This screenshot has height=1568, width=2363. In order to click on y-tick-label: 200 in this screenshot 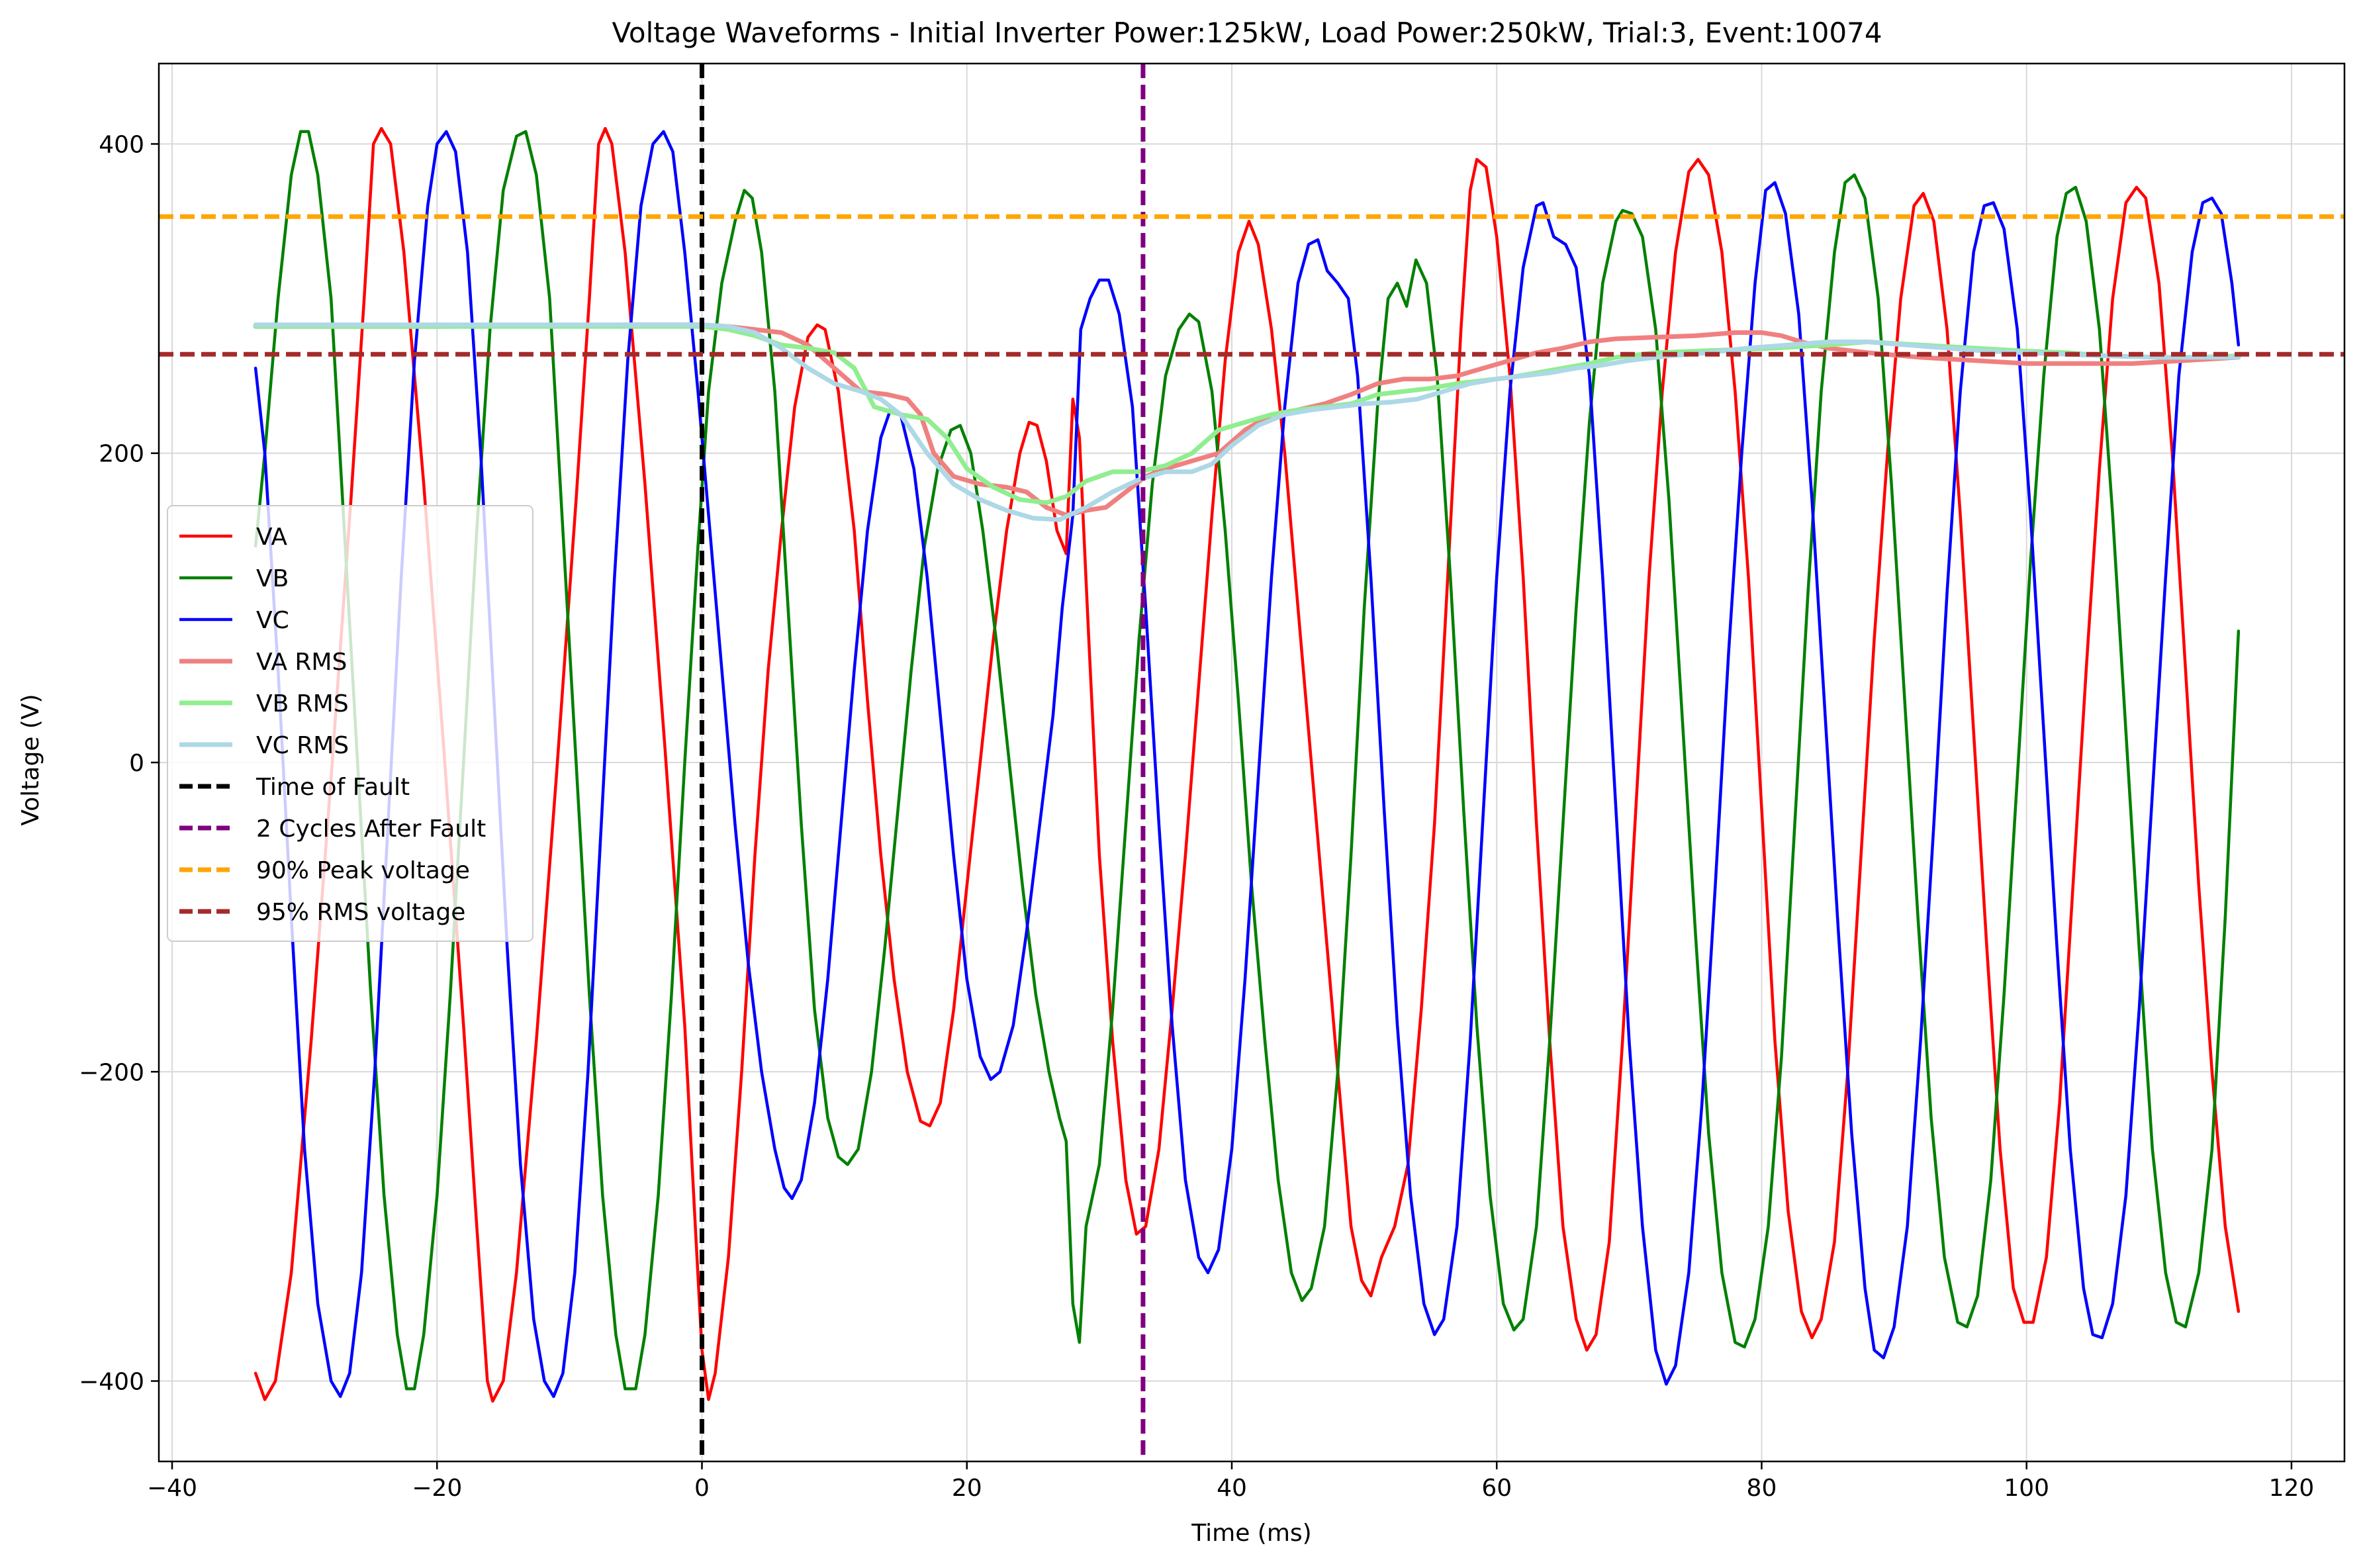, I will do `click(121, 454)`.